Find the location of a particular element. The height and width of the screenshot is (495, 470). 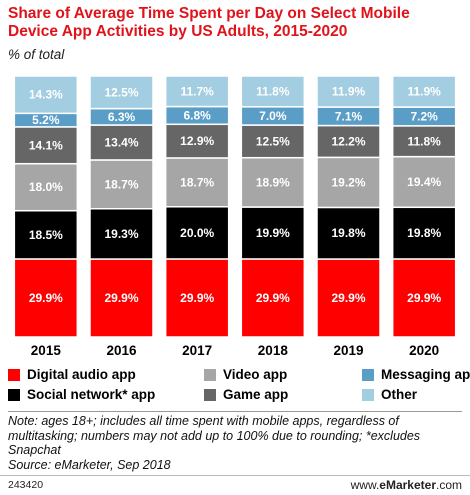

footer-divider is located at coordinates (235, 411).